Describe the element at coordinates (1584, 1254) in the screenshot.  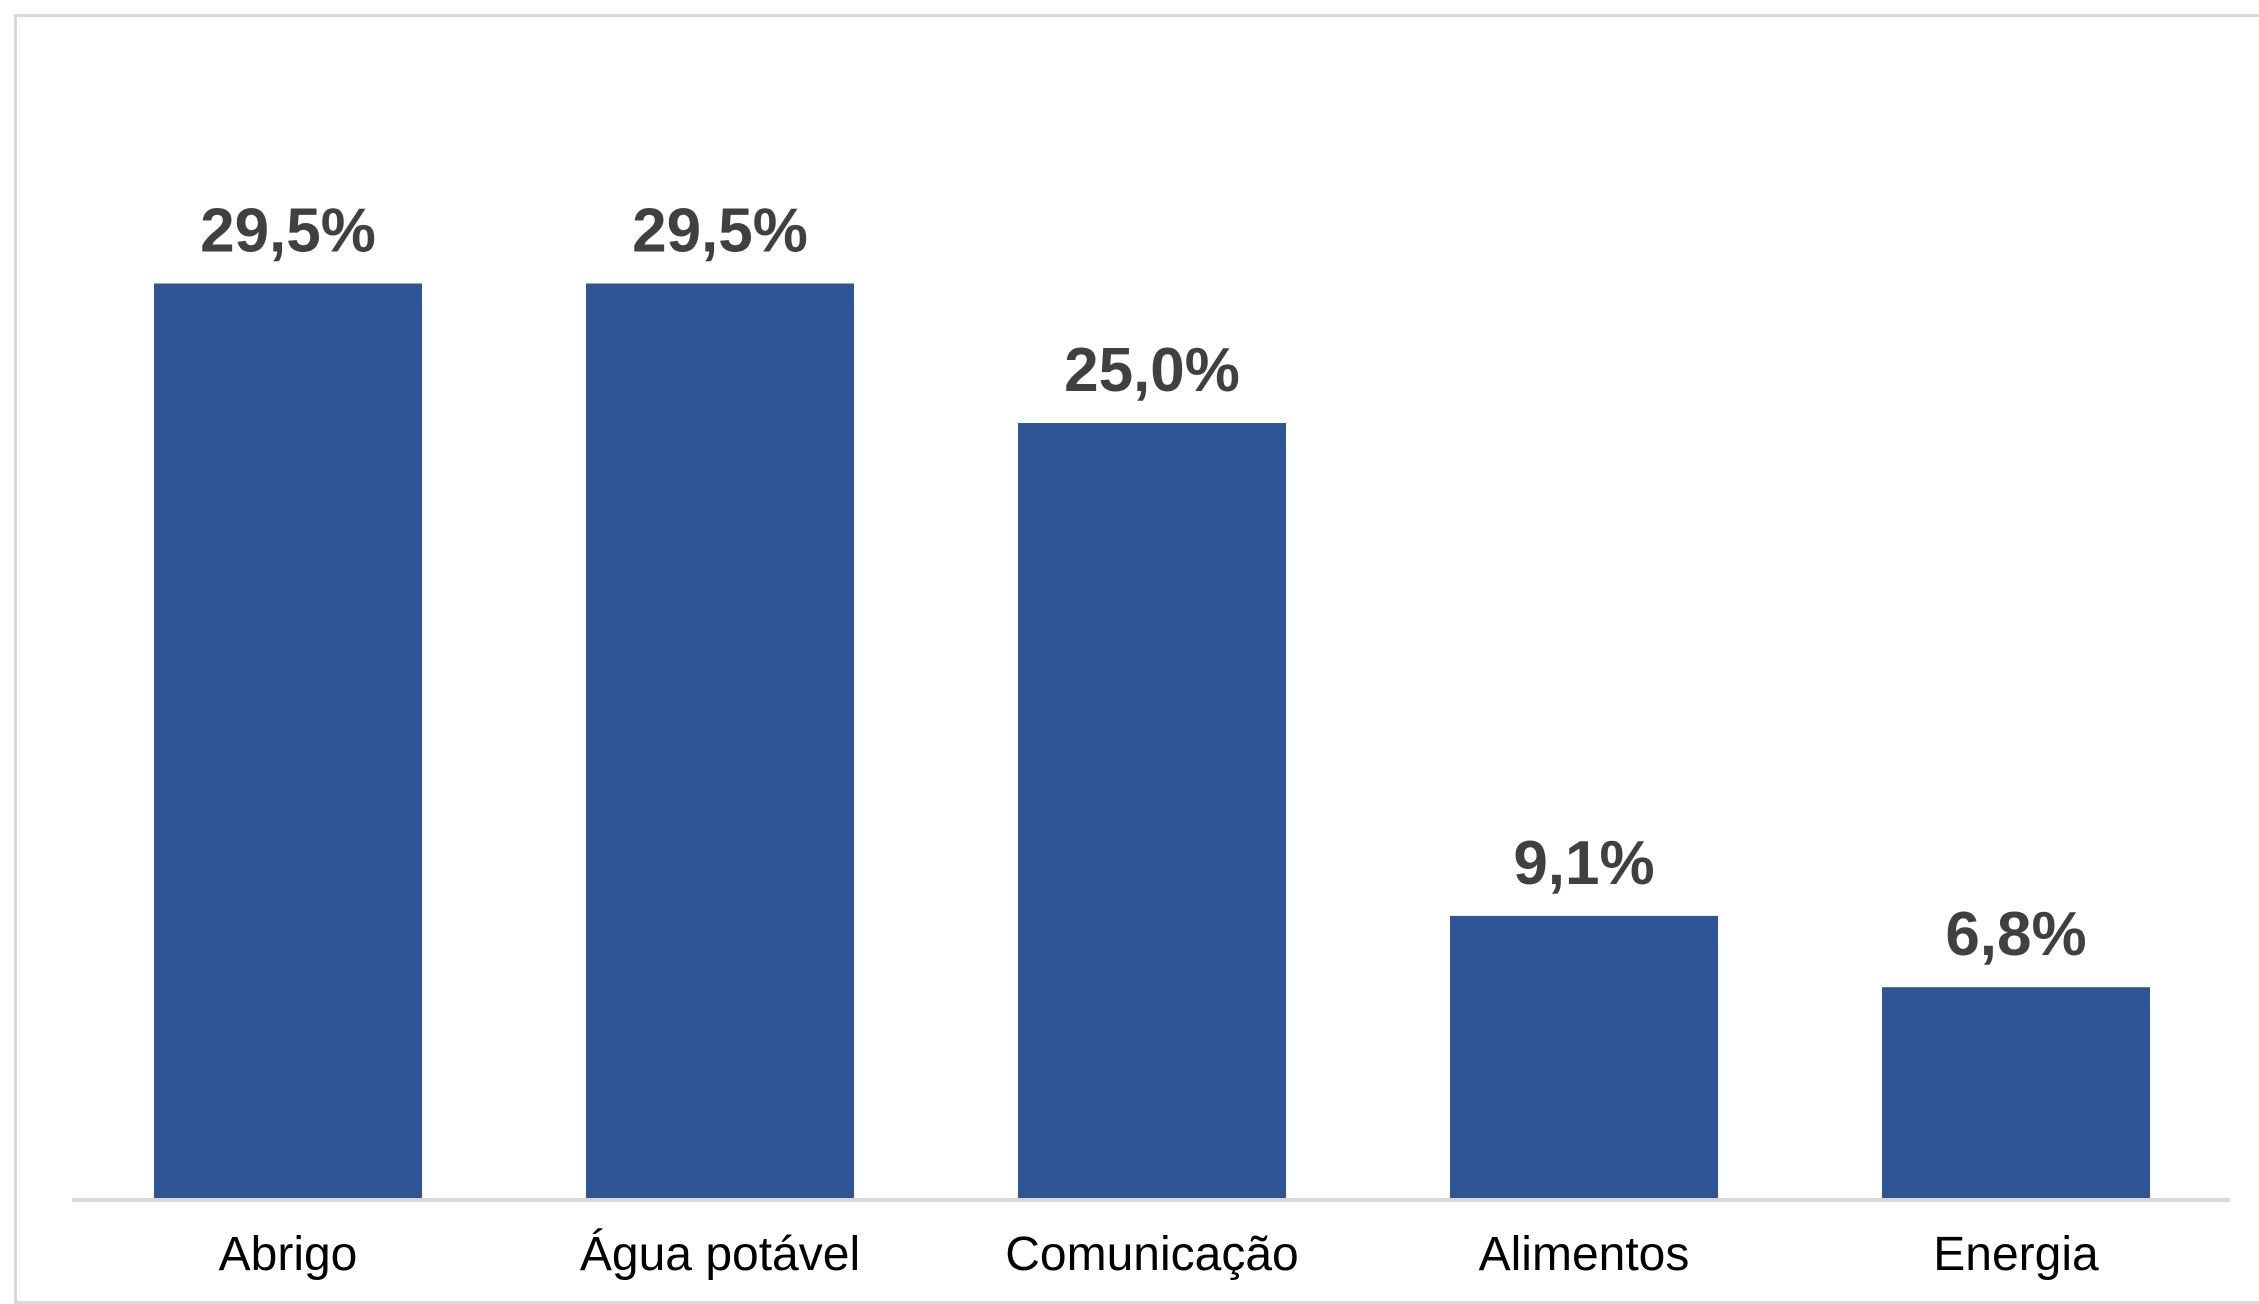
I see `category-label-3: Alimentos` at that location.